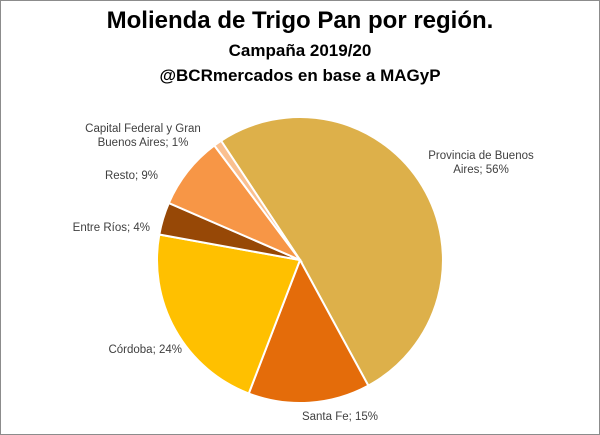 The image size is (600, 435). What do you see at coordinates (340, 417) in the screenshot?
I see `label-santa-fe: Santa Fe; 15%` at bounding box center [340, 417].